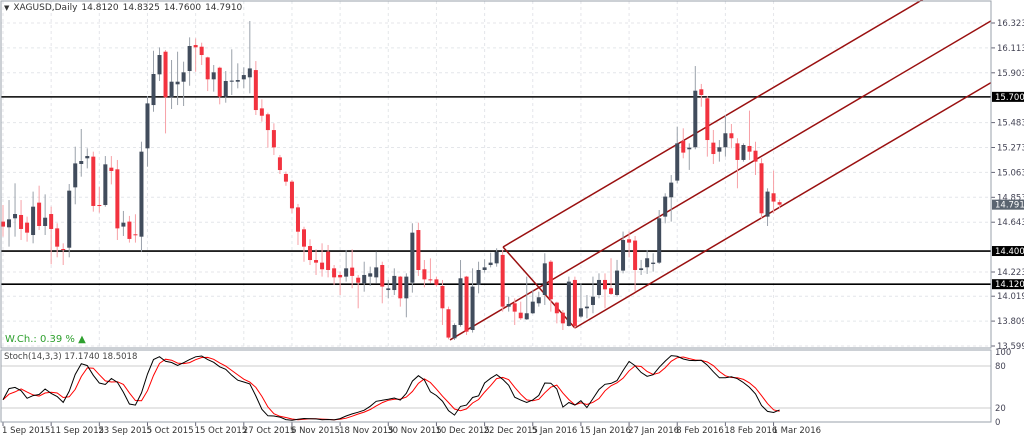 The width and height of the screenshot is (1024, 438). What do you see at coordinates (391, 388) in the screenshot?
I see `stochastic-signal-line` at bounding box center [391, 388].